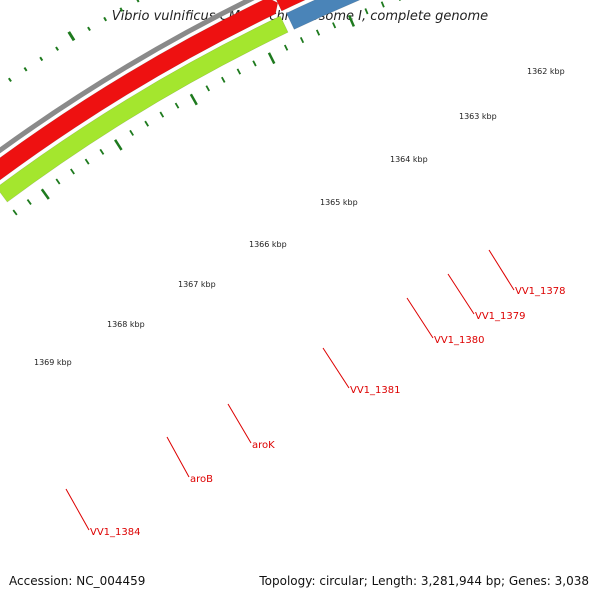  Describe the element at coordinates (263, 445) in the screenshot. I see `gene-label-arok: aroK` at that location.